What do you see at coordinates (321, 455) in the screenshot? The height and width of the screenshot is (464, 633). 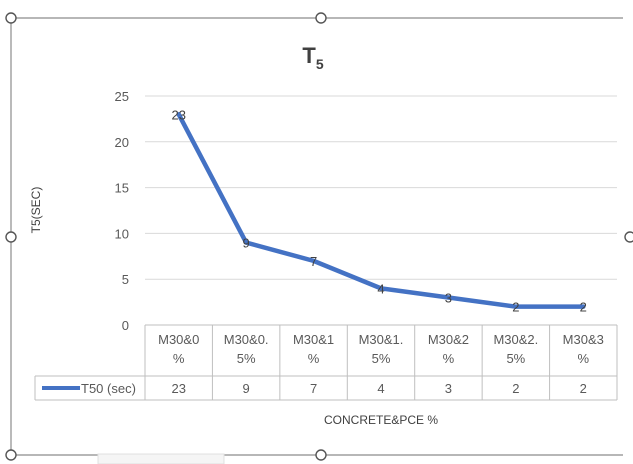 I see `resize-handle-bottom-middle` at bounding box center [321, 455].